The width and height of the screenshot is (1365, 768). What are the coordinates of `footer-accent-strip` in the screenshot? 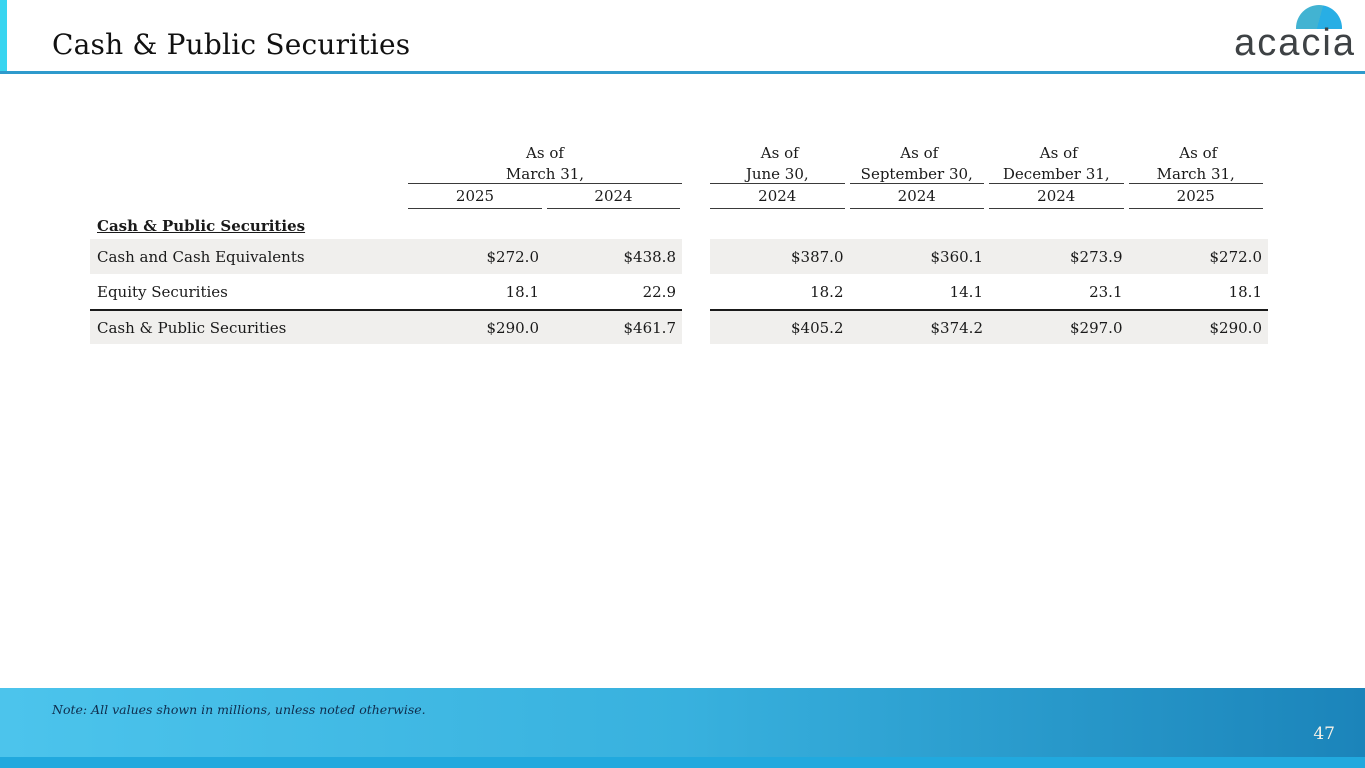 It's located at (682, 762).